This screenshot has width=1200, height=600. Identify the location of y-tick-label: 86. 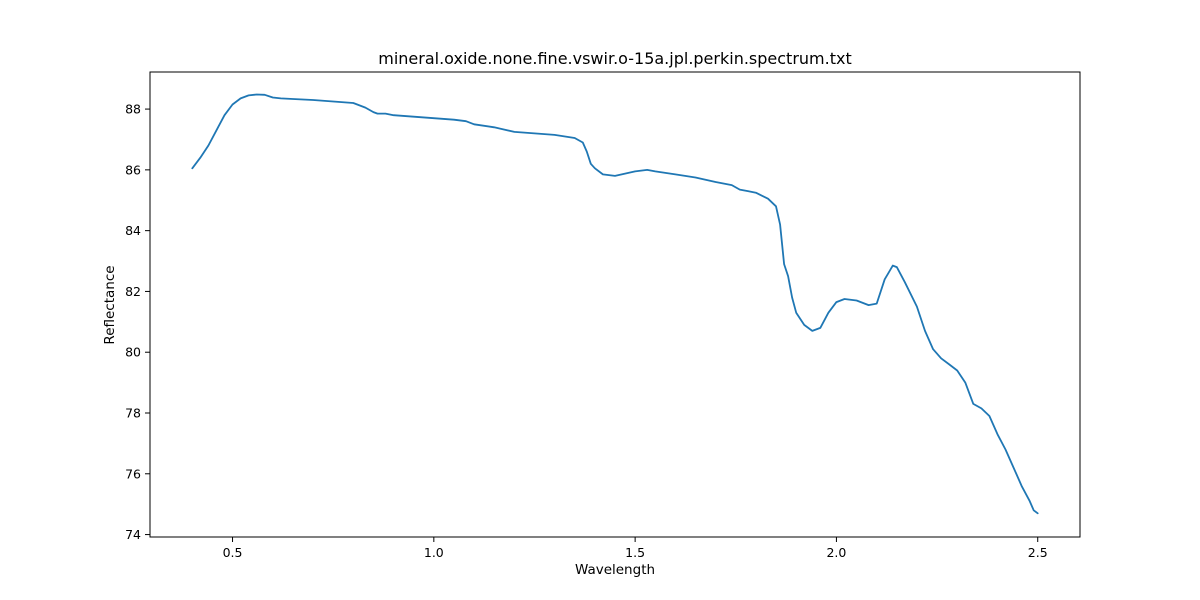
(133, 169).